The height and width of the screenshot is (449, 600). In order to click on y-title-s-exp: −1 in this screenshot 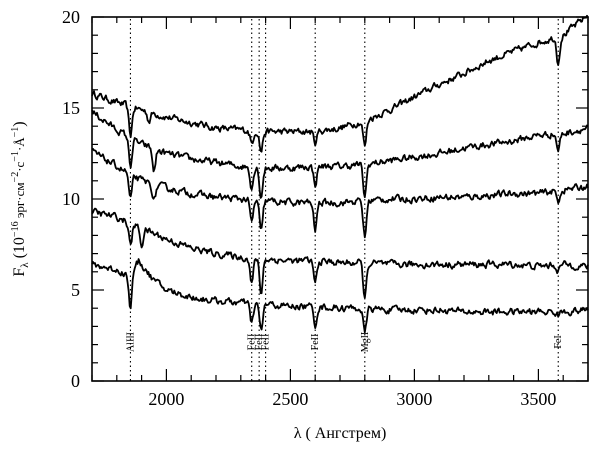, I will do `click(15, 156)`.